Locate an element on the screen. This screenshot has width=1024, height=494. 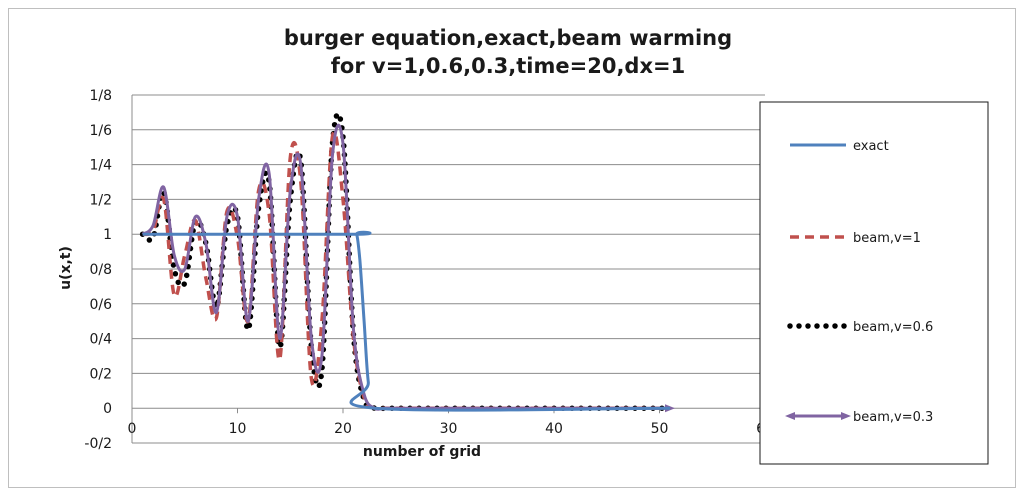
x-axis-ticks: 0102030405060 is located at coordinates (451, 422).